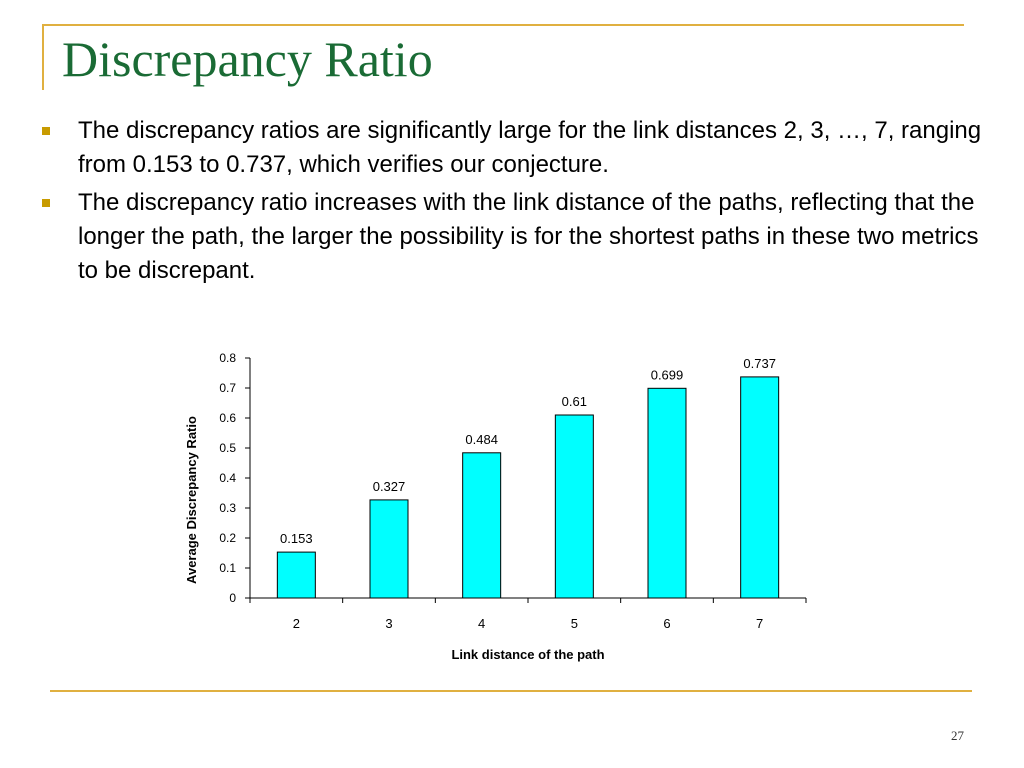 The width and height of the screenshot is (1024, 768). What do you see at coordinates (227, 568) in the screenshot?
I see `y-tick-label: 0.1` at bounding box center [227, 568].